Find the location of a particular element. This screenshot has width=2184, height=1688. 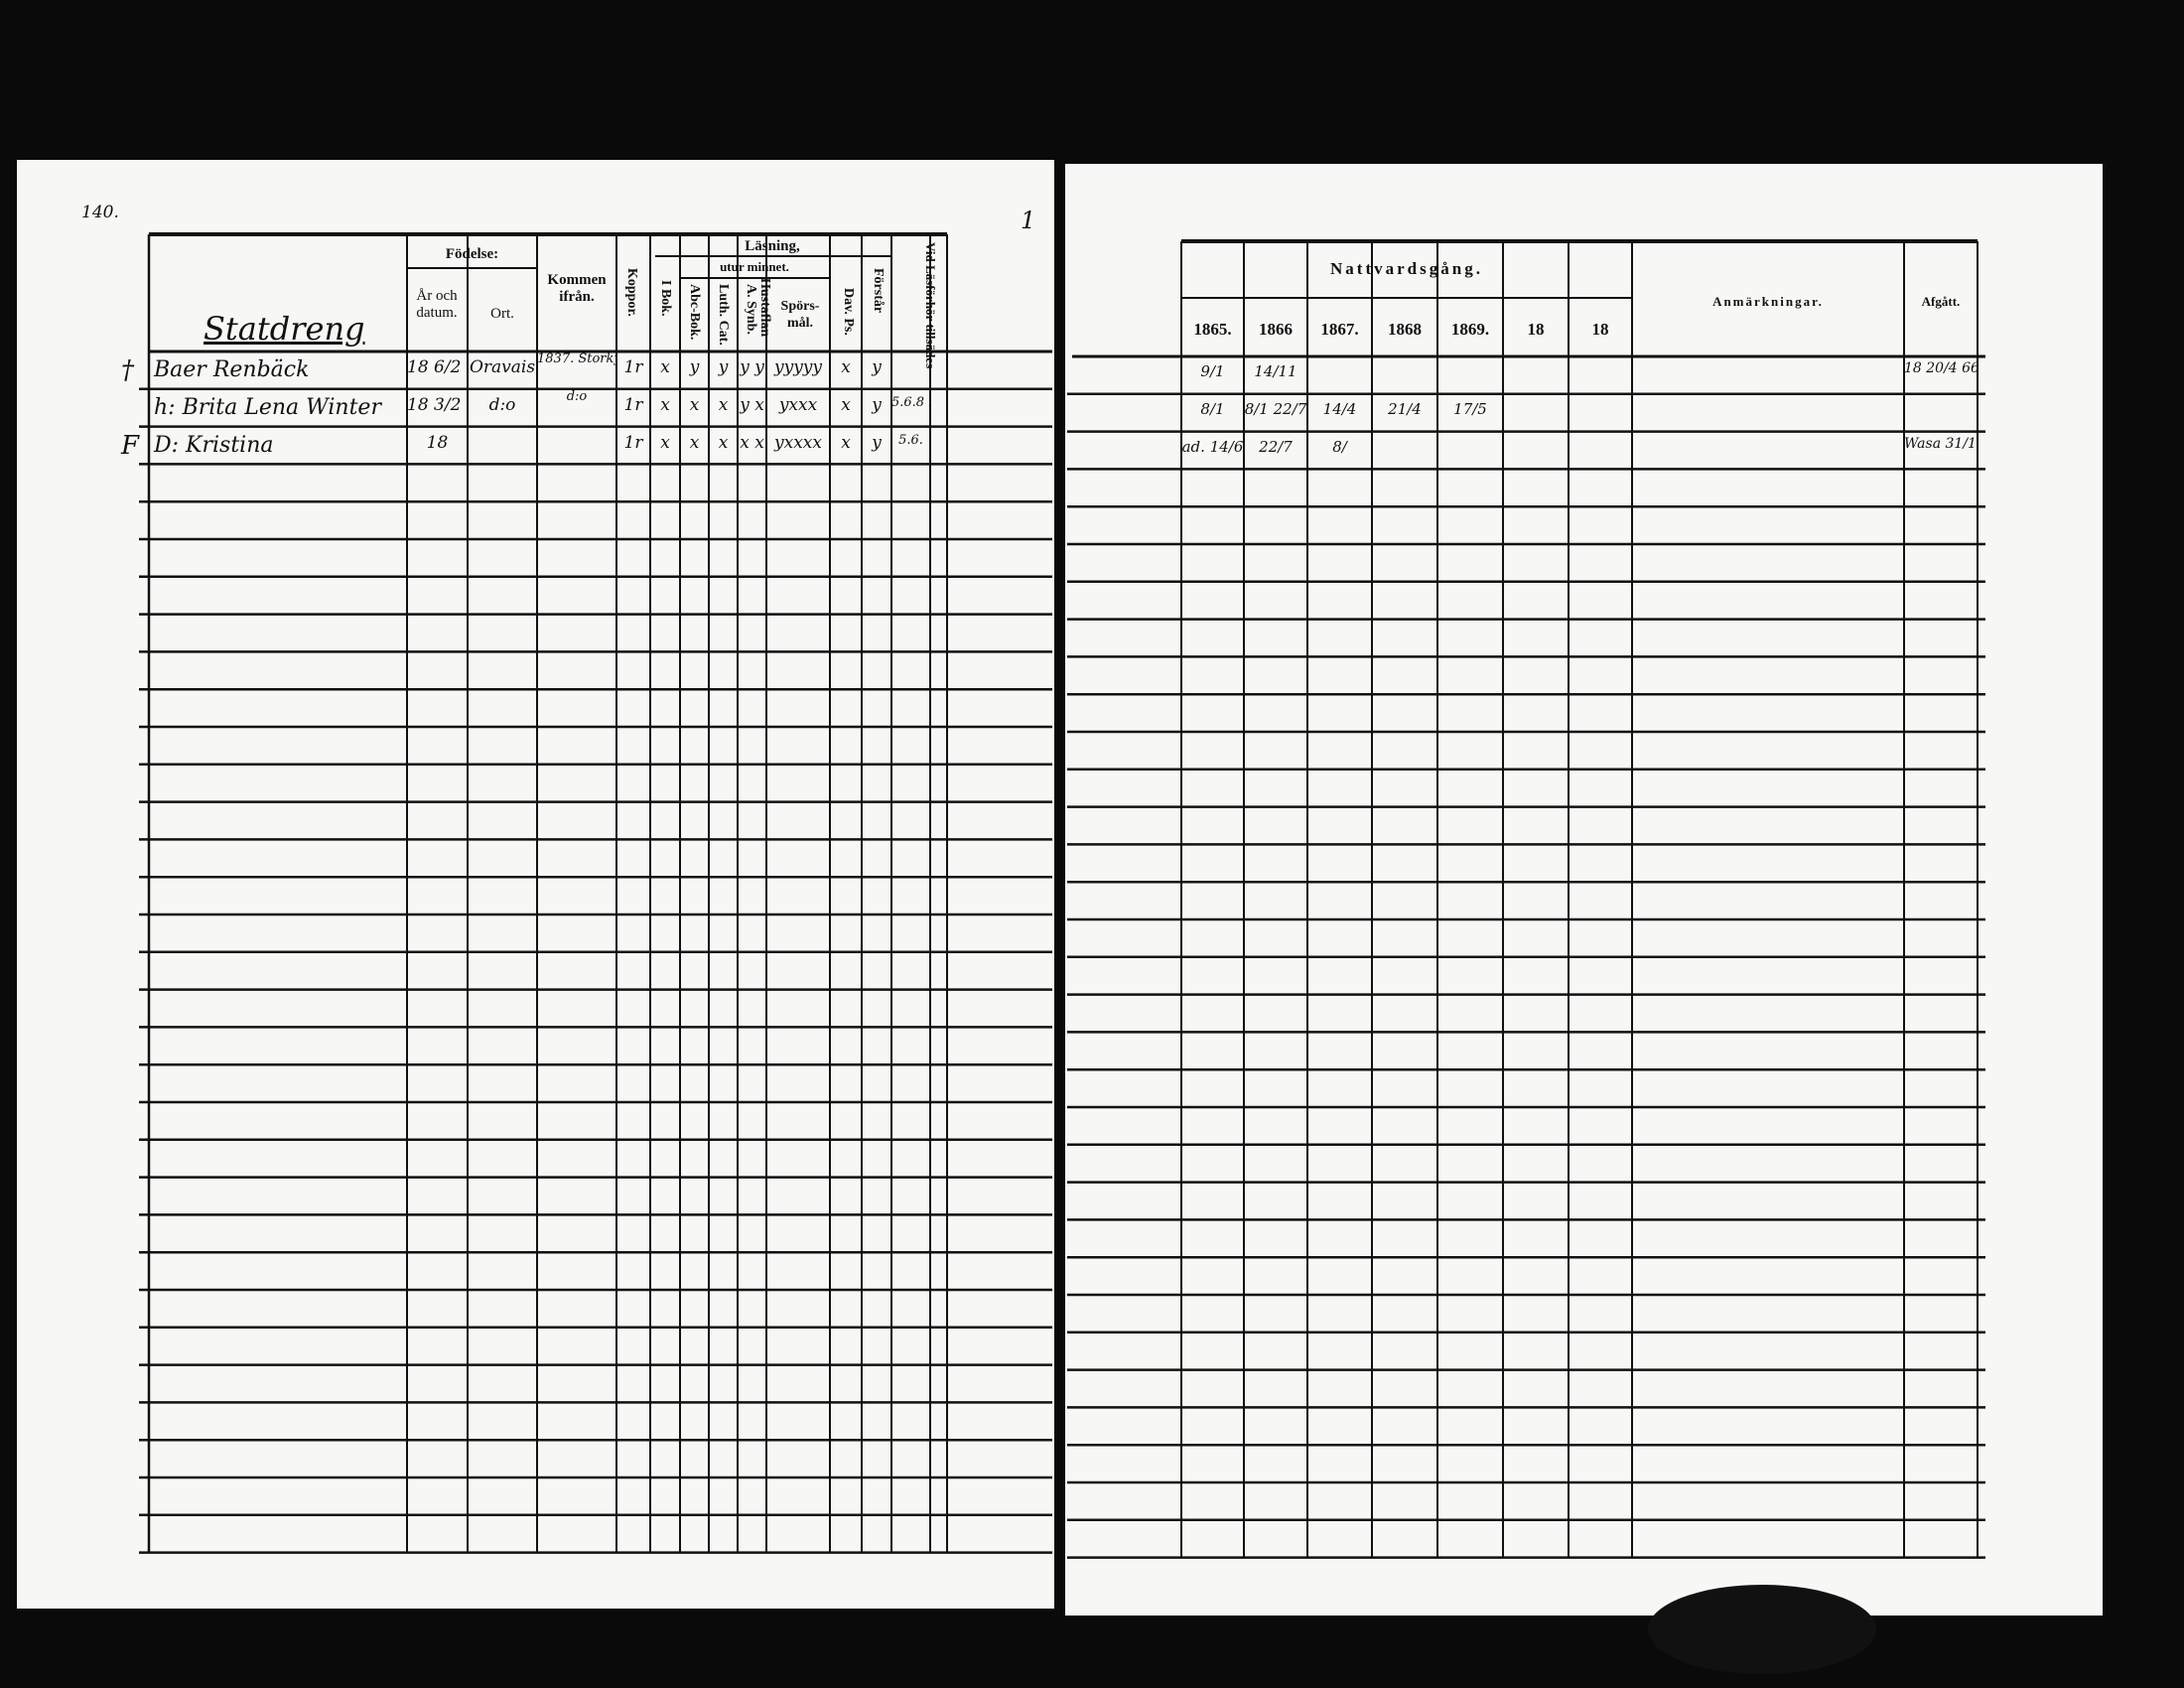

cell-vid: 5.6. is located at coordinates (910, 440).